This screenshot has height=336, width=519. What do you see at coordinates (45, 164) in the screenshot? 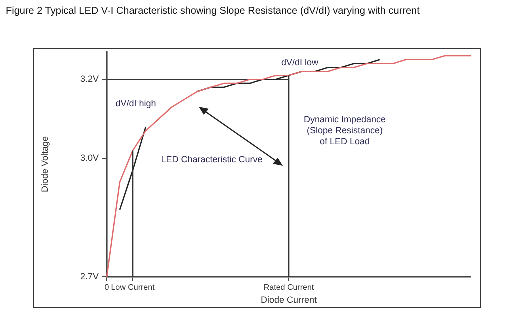
I see `y-axis-title: Diode Voltage` at bounding box center [45, 164].